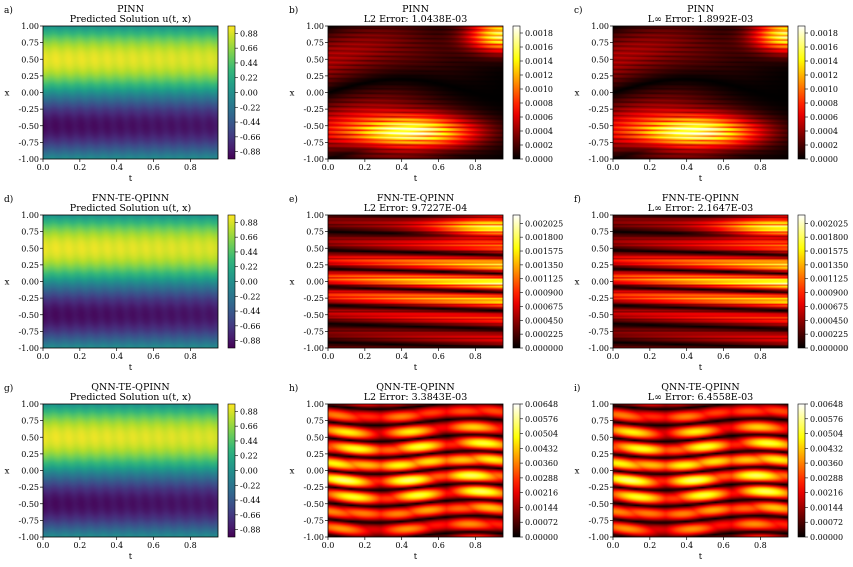 The image size is (853, 567). Describe the element at coordinates (826, 419) in the screenshot. I see `colorbar-tick-label: 0.00576` at that location.